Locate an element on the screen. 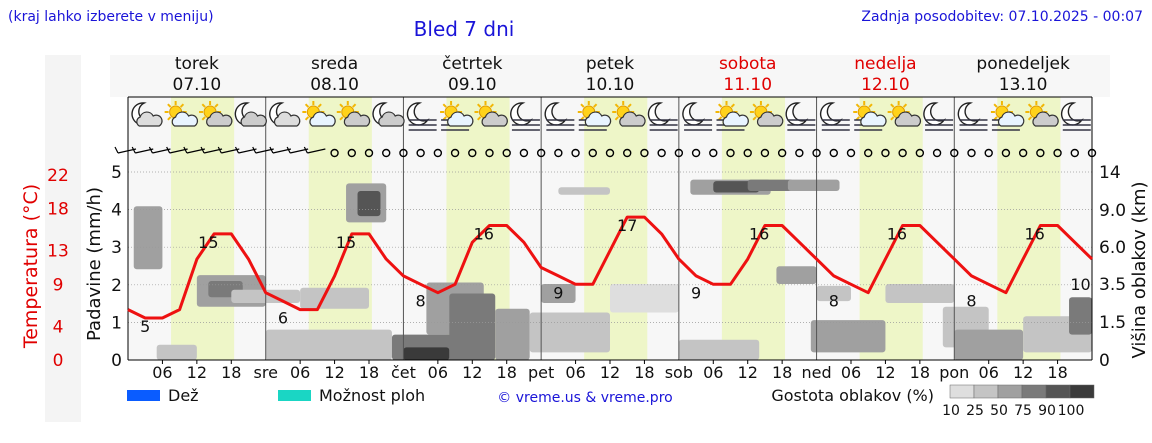  day-date-label: 08.10 is located at coordinates (334, 85).